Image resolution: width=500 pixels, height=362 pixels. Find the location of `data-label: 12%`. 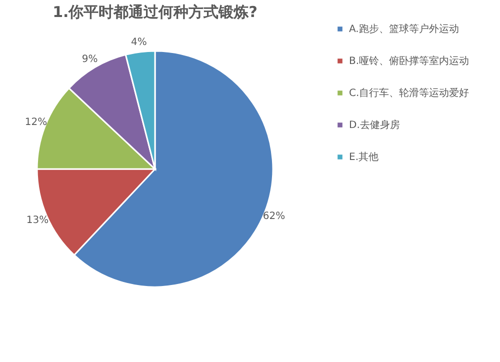

data-label: 12% is located at coordinates (36, 122).